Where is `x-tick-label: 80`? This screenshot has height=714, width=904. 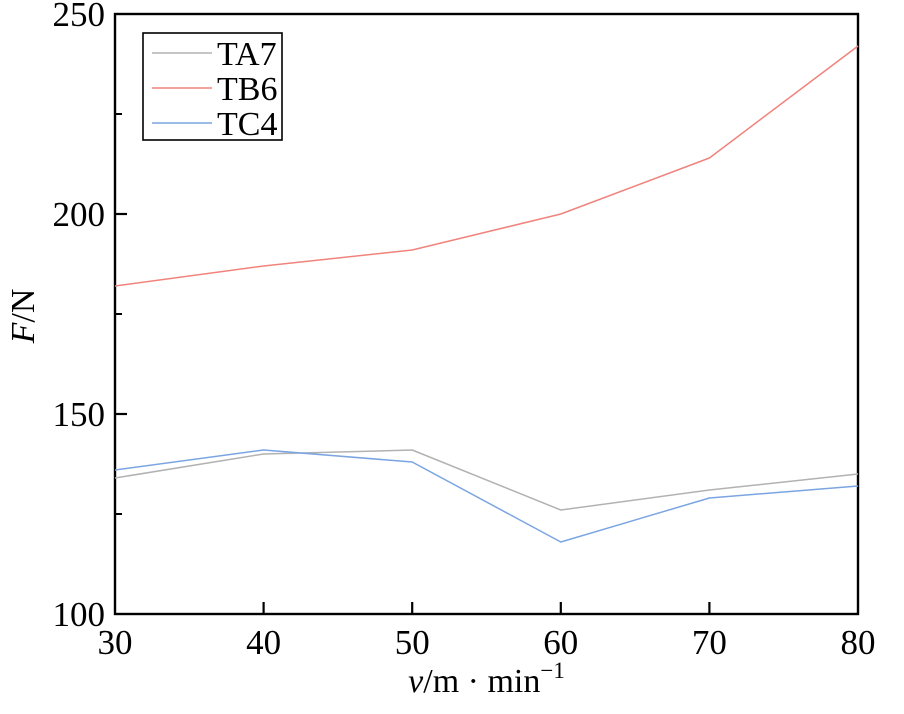 x-tick-label: 80 is located at coordinates (858, 642).